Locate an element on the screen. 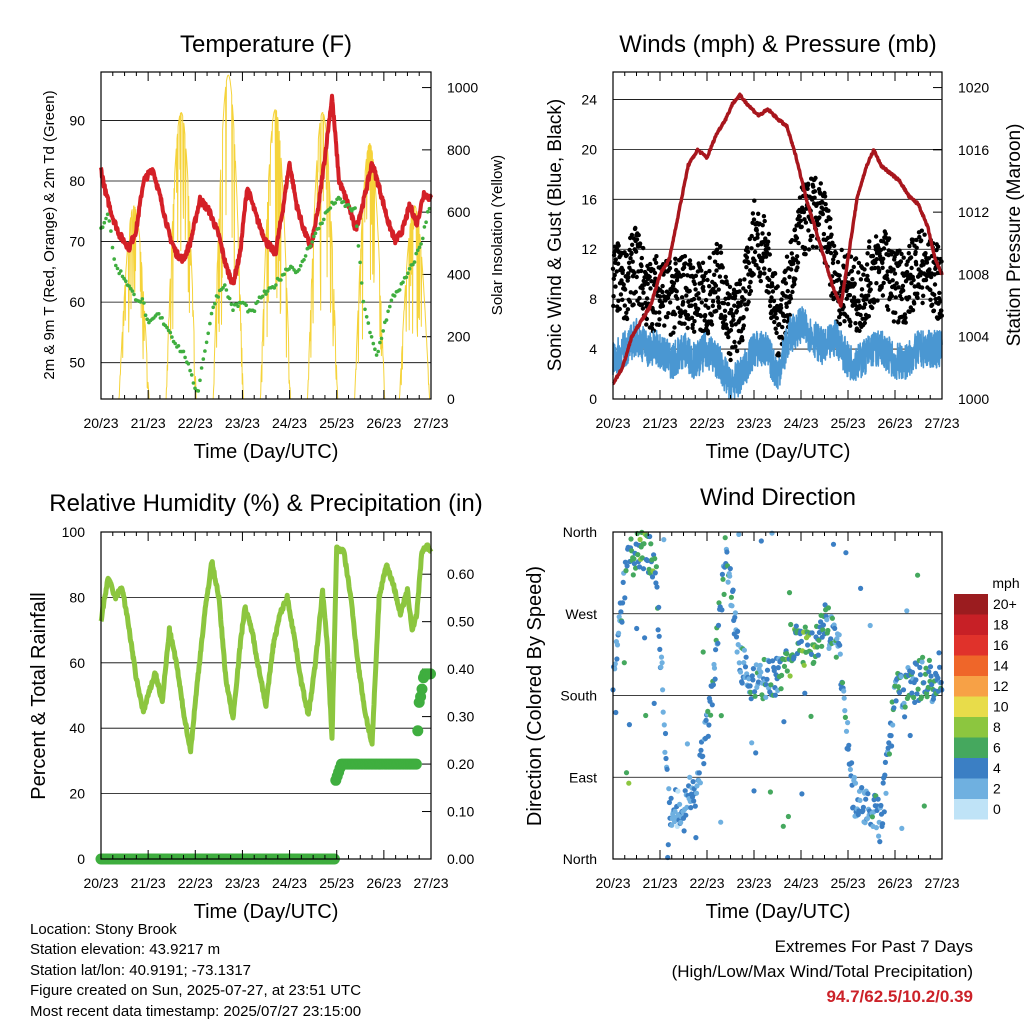  x-tick-label: 27/23 is located at coordinates (941, 423).